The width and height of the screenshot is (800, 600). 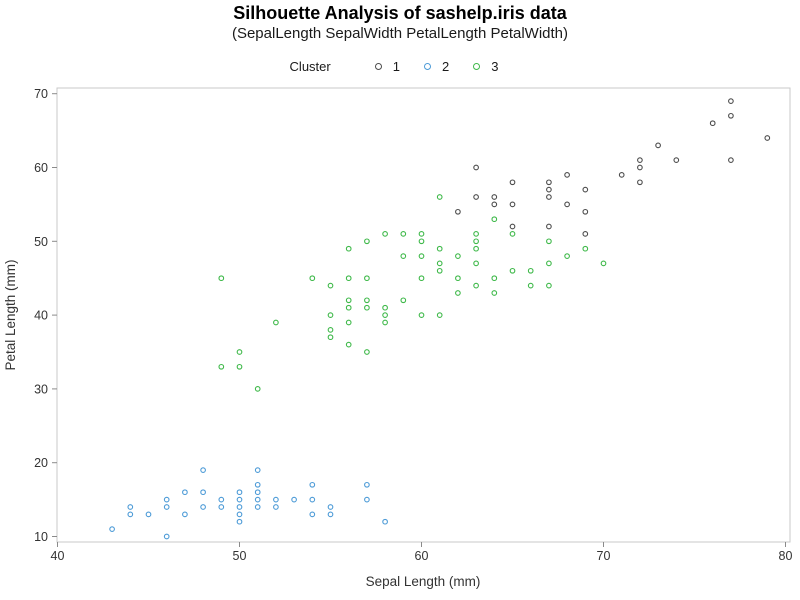 What do you see at coordinates (10, 314) in the screenshot?
I see `y-axis-title: Petal Length (mm)` at bounding box center [10, 314].